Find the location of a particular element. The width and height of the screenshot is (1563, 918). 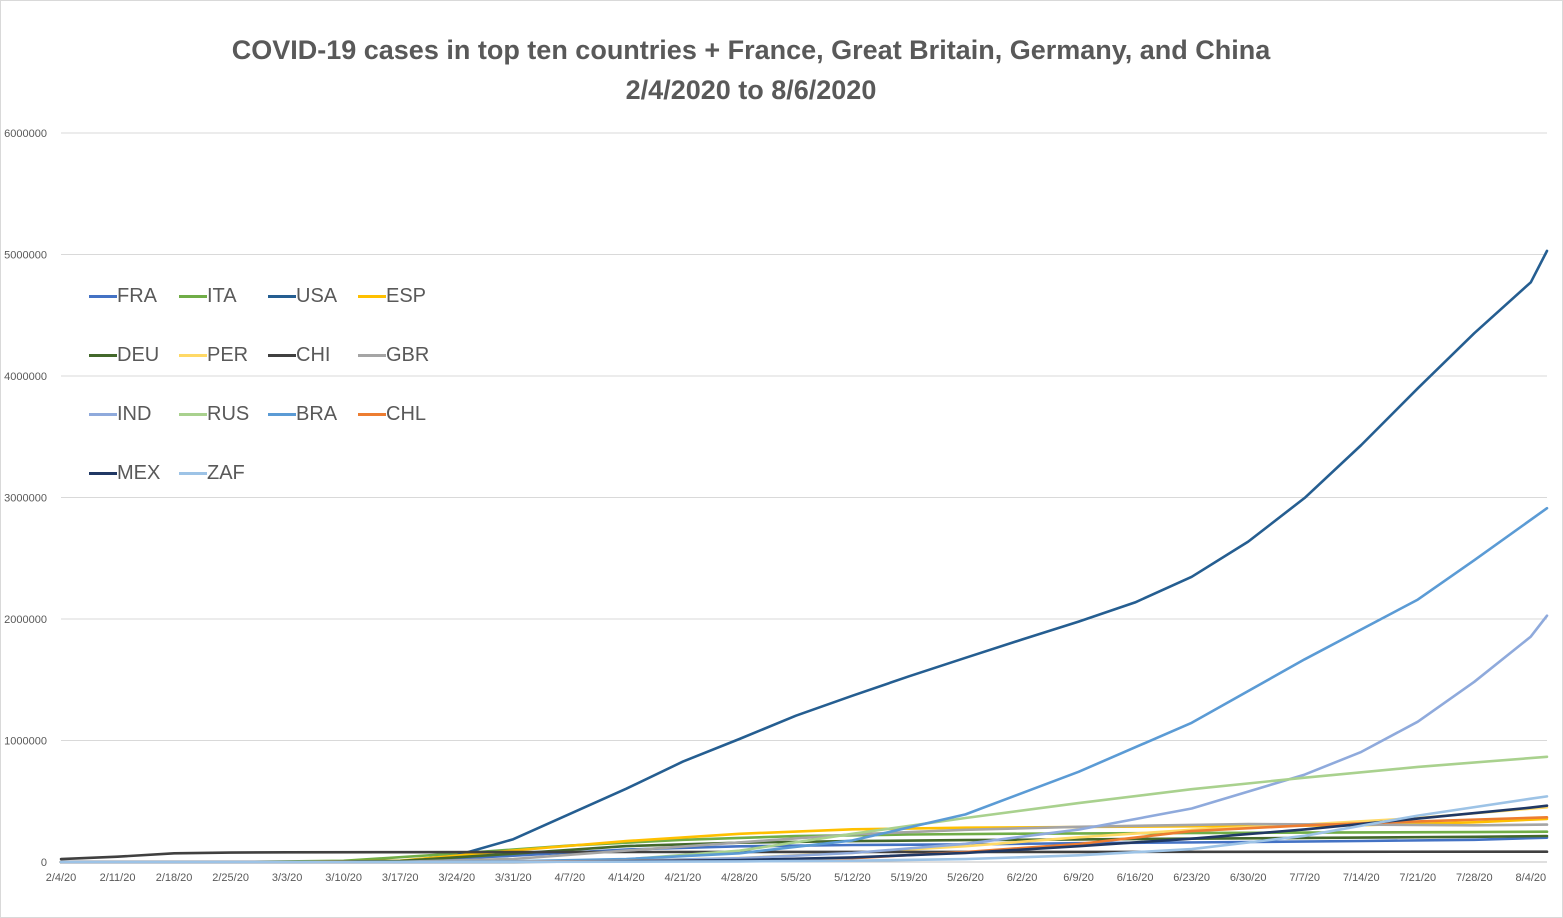

legend-label: ESP is located at coordinates (406, 296).